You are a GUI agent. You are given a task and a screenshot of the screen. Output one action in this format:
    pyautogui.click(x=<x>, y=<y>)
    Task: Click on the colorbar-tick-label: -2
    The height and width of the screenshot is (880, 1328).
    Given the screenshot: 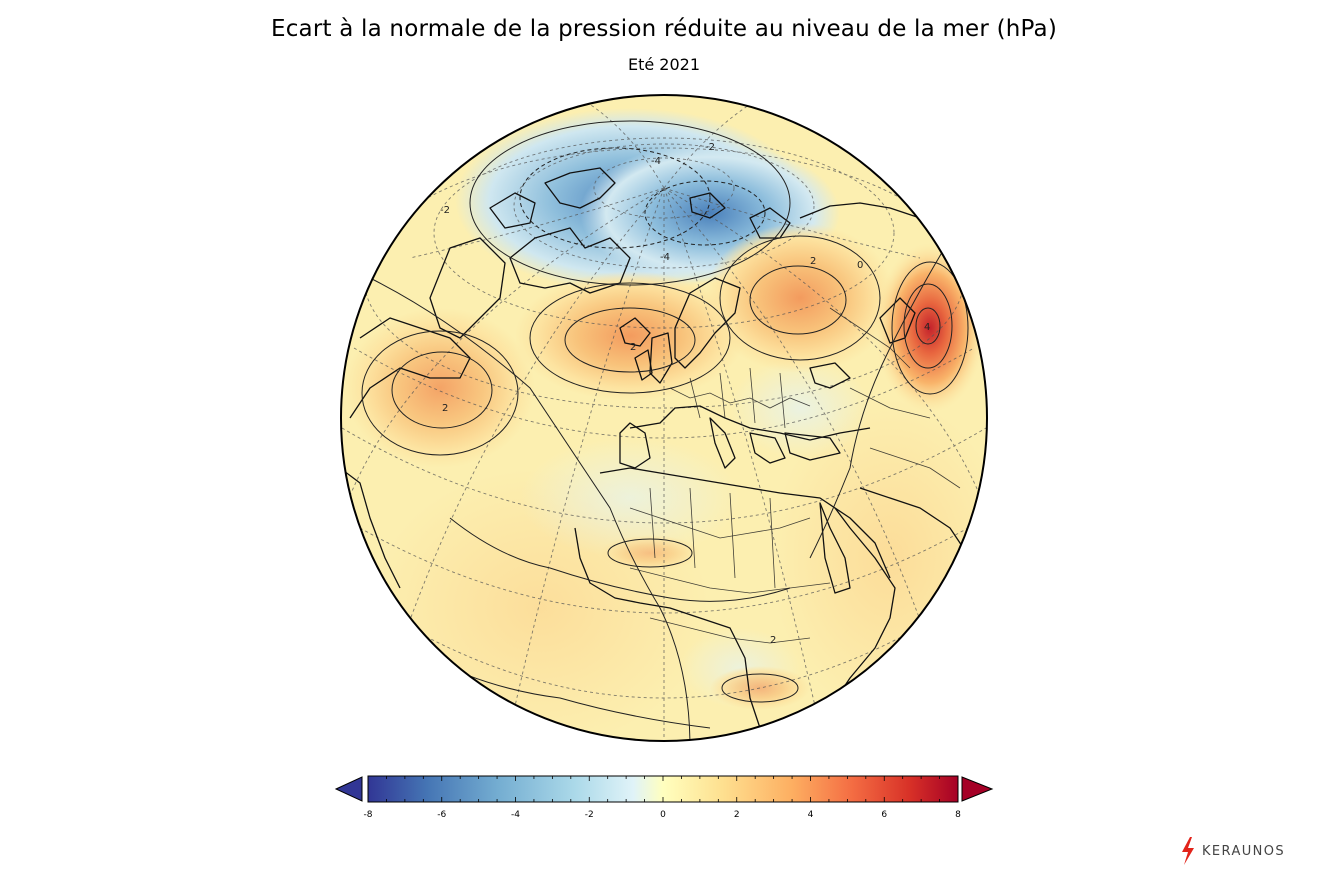 What is the action you would take?
    pyautogui.click(x=589, y=815)
    